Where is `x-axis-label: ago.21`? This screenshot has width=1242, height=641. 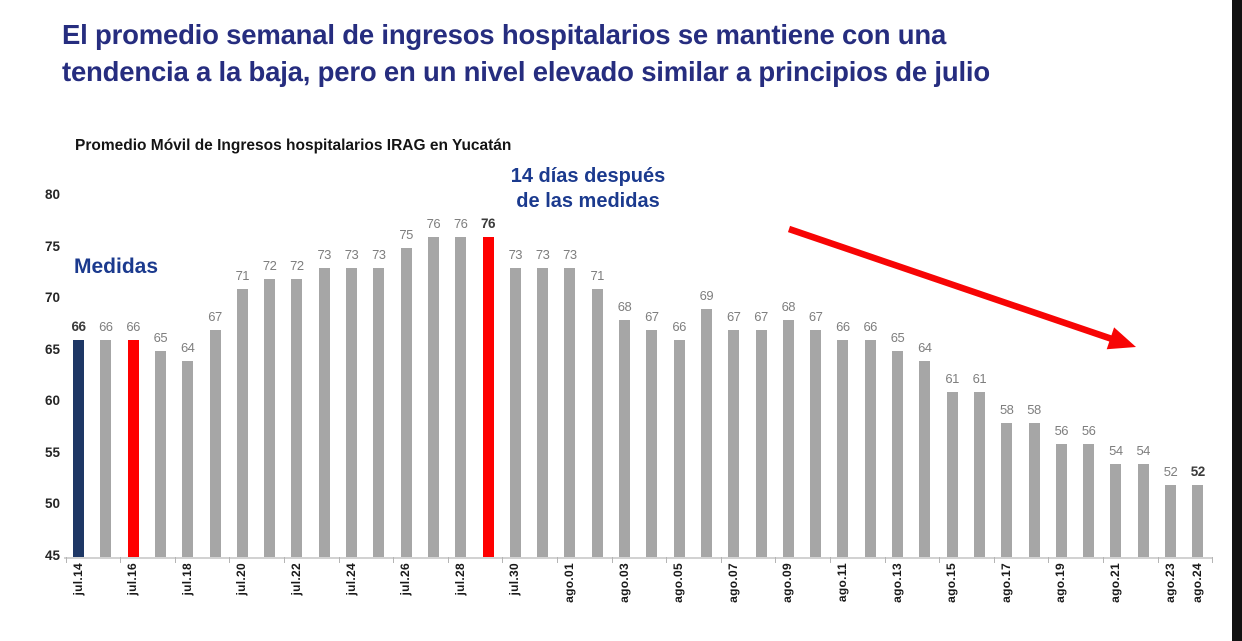
x-axis-label: ago.21 is located at coordinates (1114, 583).